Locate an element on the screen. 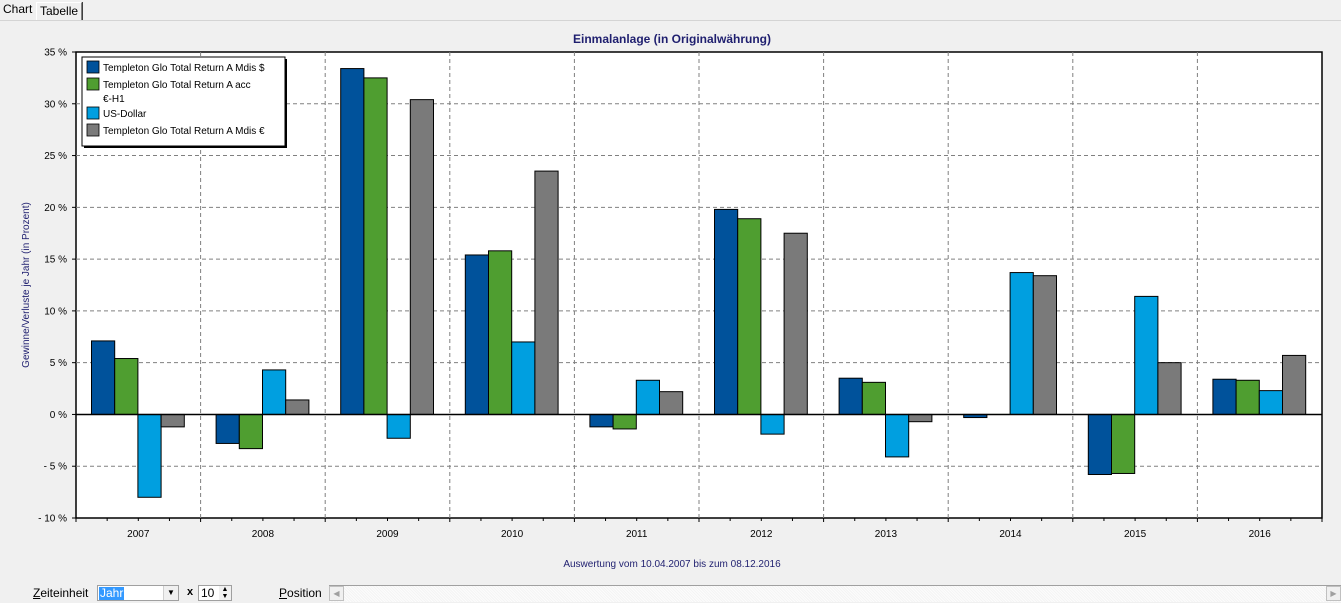 The image size is (1341, 603). chart-title: Einmalanlage (in Originalwährung) is located at coordinates (672, 39).